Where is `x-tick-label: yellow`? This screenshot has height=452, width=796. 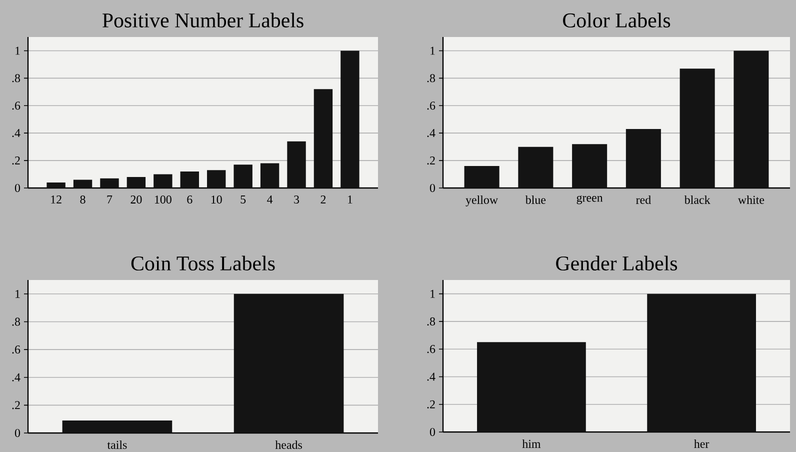 x-tick-label: yellow is located at coordinates (482, 201).